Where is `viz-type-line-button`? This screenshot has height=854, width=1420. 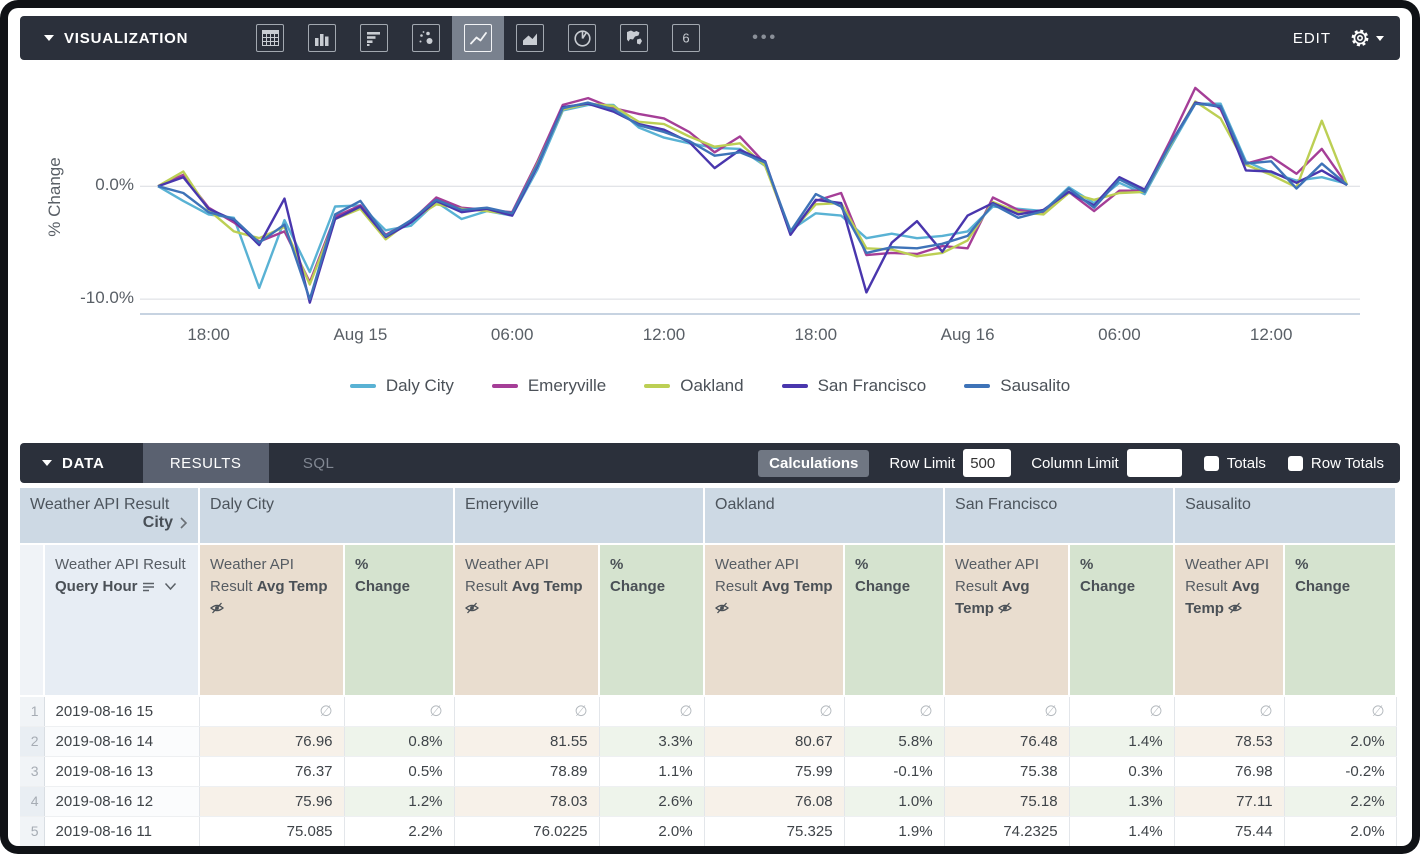
viz-type-line-button is located at coordinates (478, 38).